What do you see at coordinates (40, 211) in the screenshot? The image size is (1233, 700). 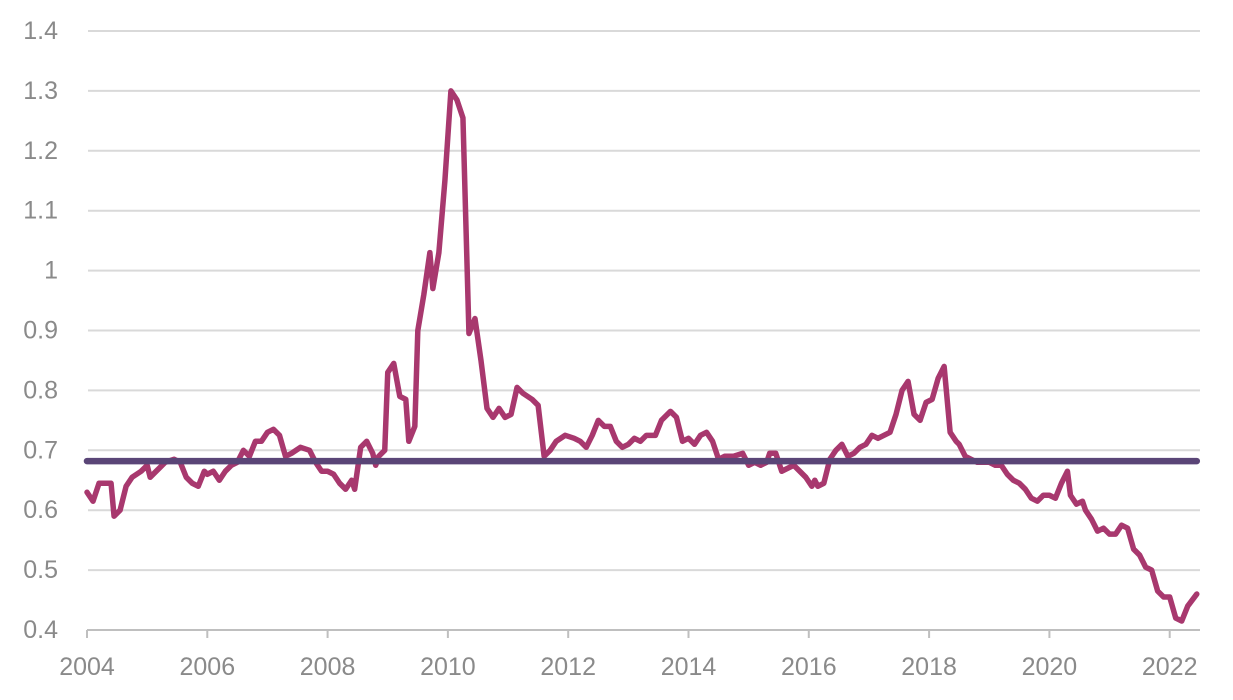 I see `y-tick-label: 1.1` at bounding box center [40, 211].